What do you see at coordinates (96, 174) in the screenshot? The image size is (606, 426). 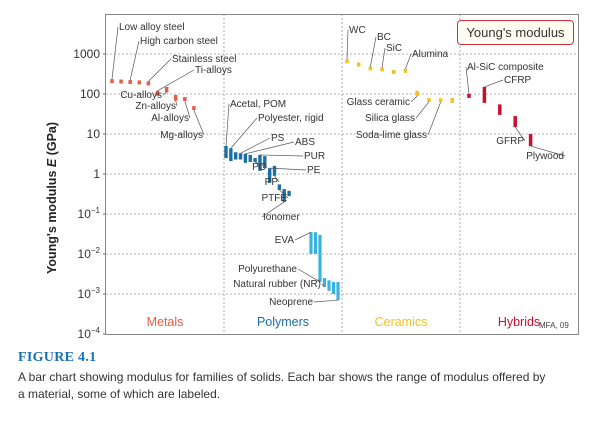 I see `y-tick-label: 1` at bounding box center [96, 174].